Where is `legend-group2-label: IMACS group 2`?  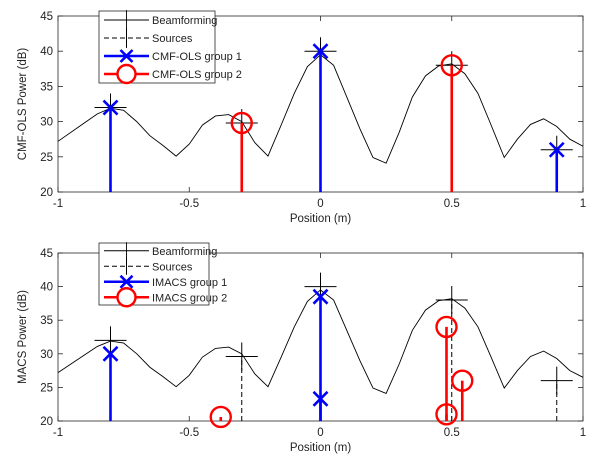 legend-group2-label: IMACS group 2 is located at coordinates (189, 298).